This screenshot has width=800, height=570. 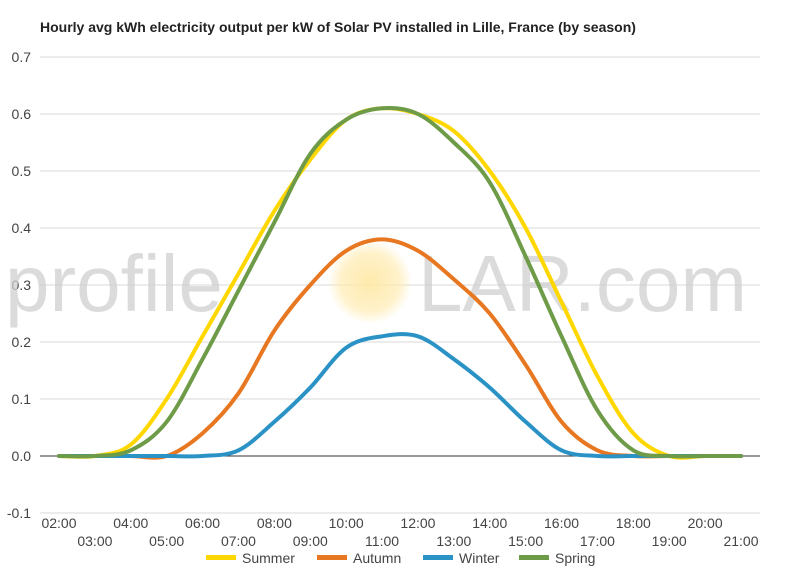 I want to click on y-tick-label: 0.0, so click(x=22, y=456).